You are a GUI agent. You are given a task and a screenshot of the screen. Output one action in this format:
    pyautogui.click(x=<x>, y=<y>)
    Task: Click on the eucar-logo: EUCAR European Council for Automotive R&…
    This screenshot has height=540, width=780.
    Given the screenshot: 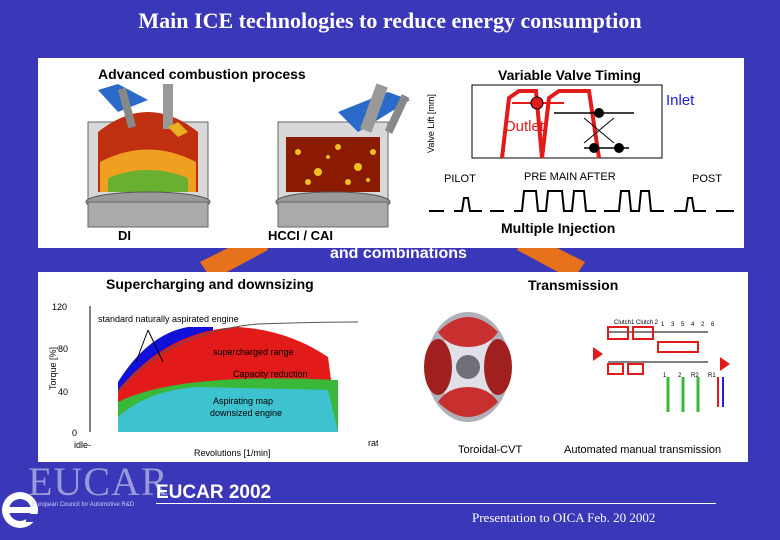 What is the action you would take?
    pyautogui.click(x=84, y=499)
    